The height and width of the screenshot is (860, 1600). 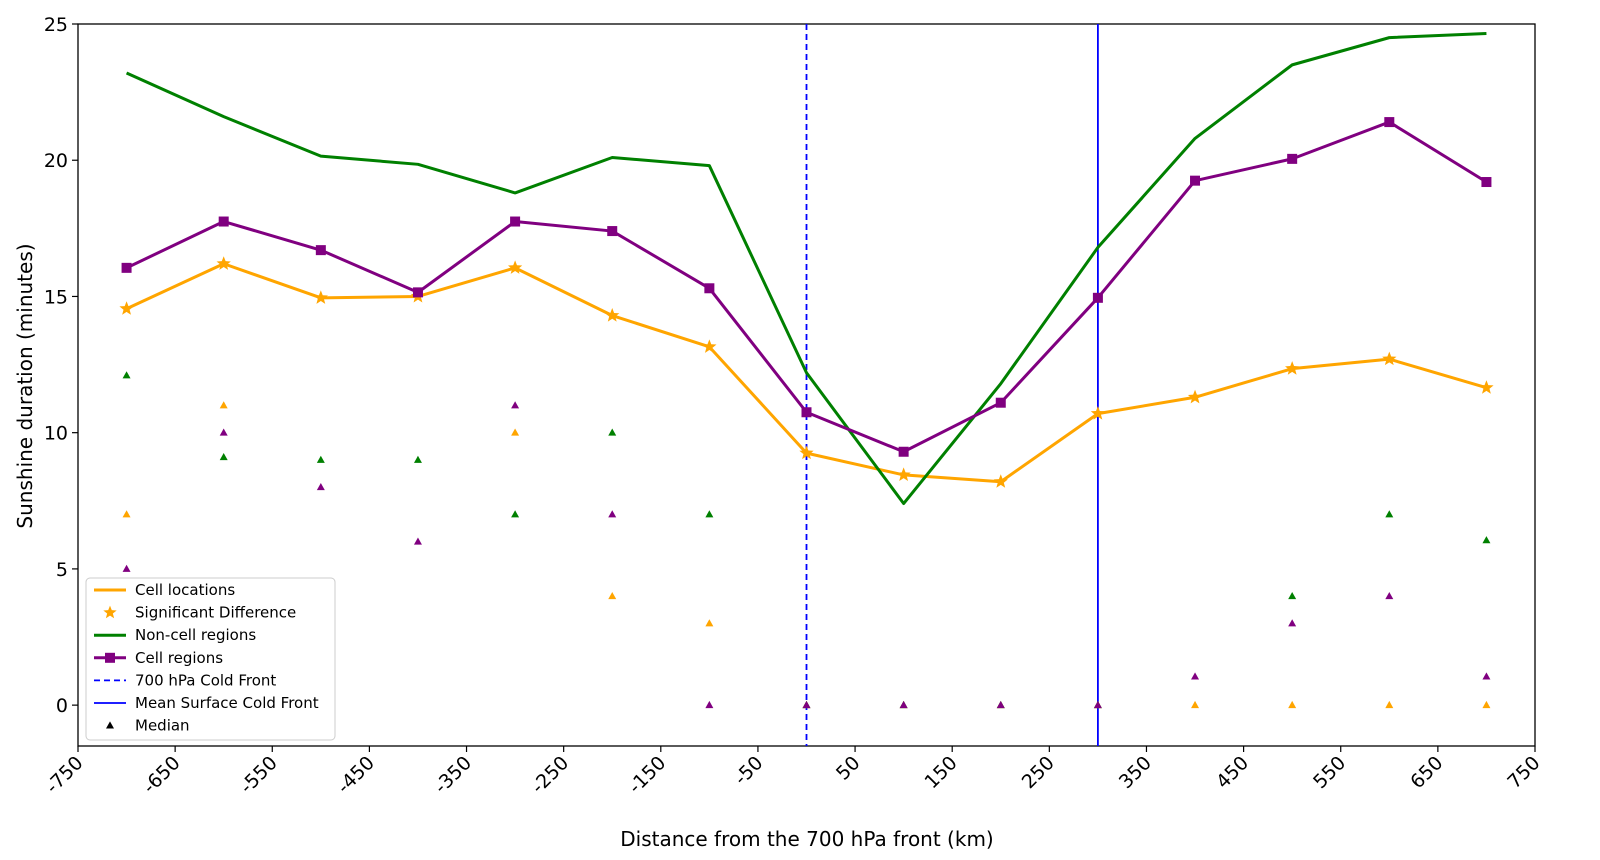 I want to click on legend-median-swatch, so click(x=110, y=725).